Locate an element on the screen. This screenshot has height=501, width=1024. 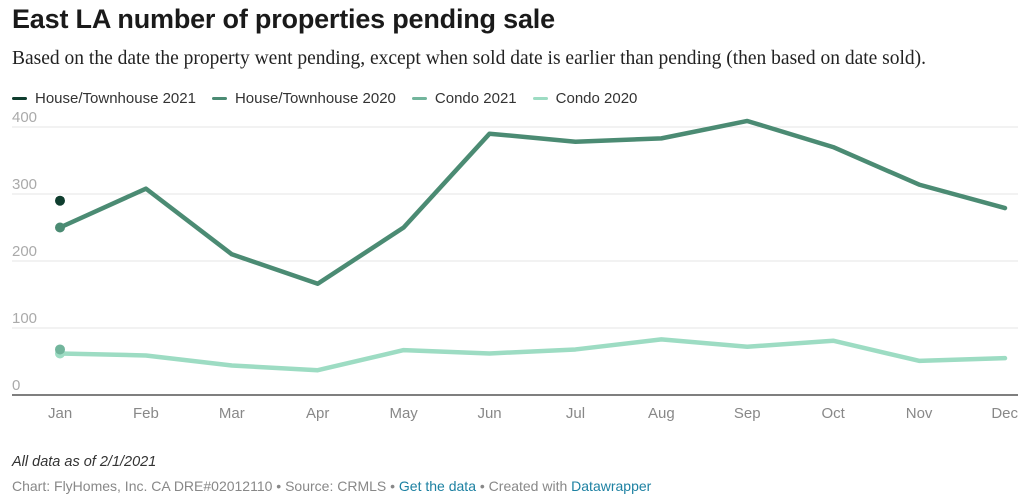
y-tick-label-0: 0 is located at coordinates (16, 385).